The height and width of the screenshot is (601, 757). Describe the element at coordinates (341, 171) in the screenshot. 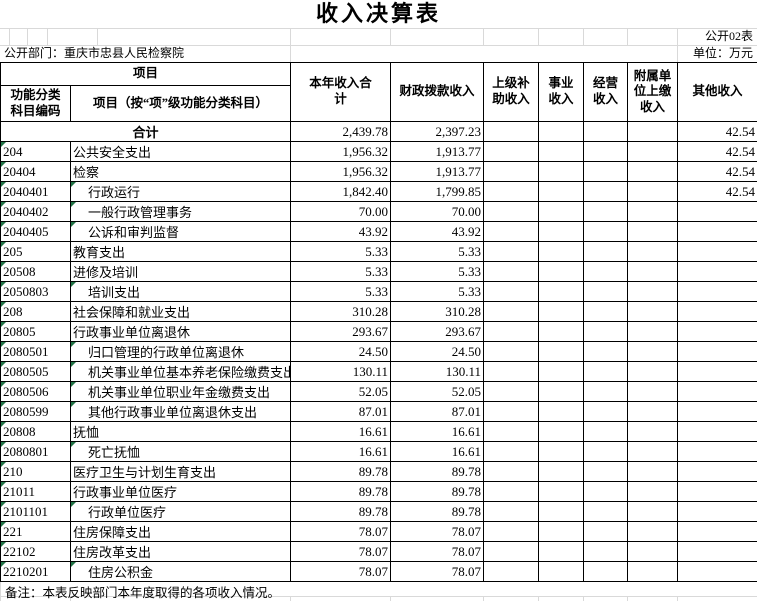

I see `total-value-cell: 1,956.32` at that location.